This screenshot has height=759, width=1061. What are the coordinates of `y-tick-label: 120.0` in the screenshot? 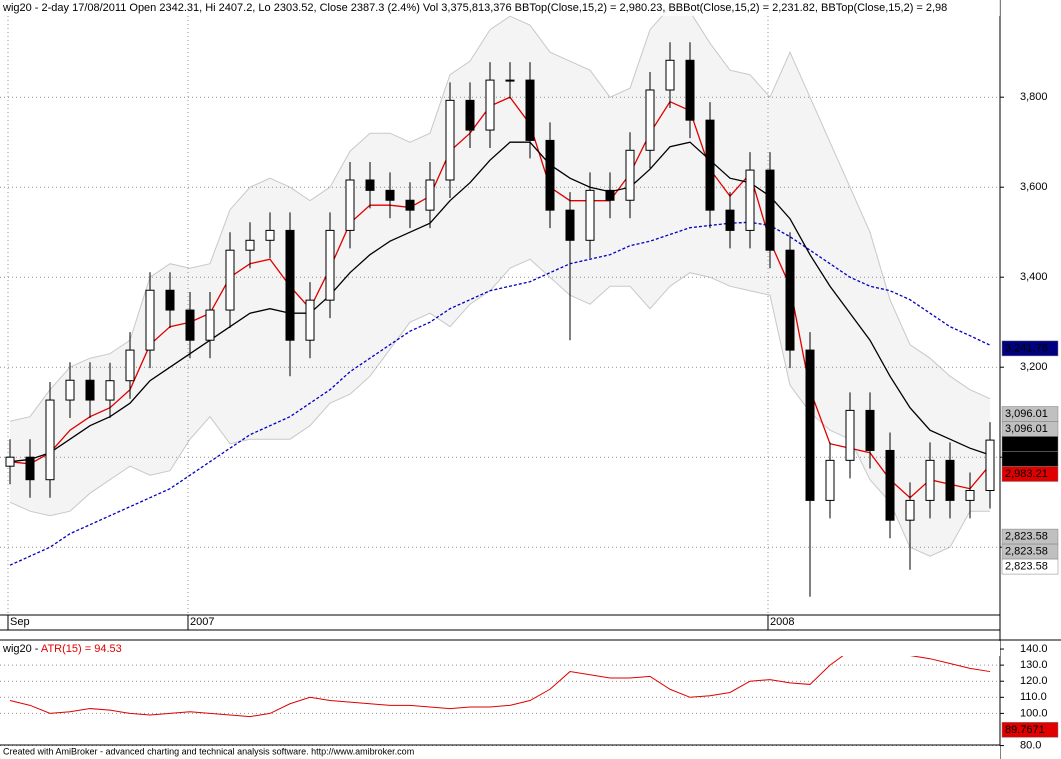 It's located at (1034, 681).